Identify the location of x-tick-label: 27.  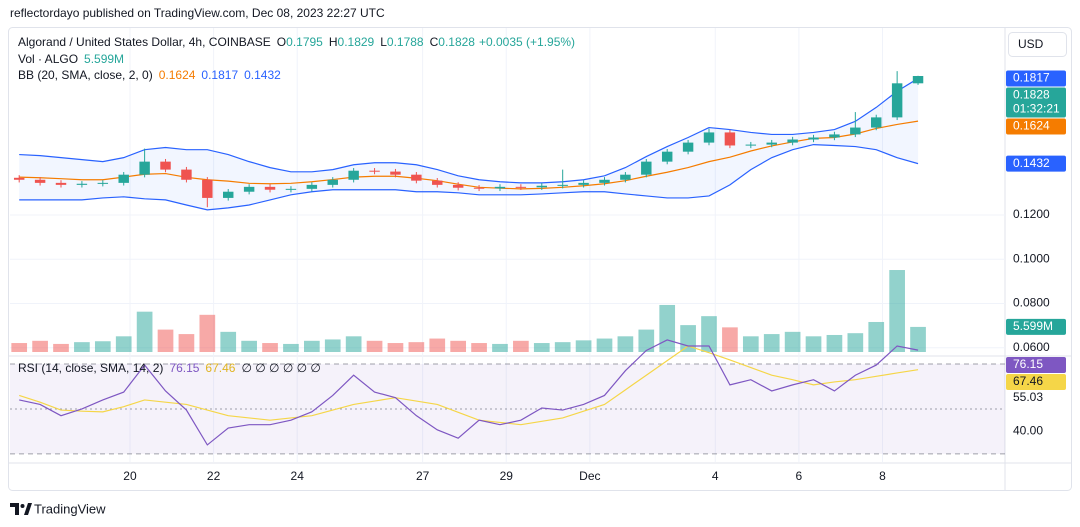
(423, 476).